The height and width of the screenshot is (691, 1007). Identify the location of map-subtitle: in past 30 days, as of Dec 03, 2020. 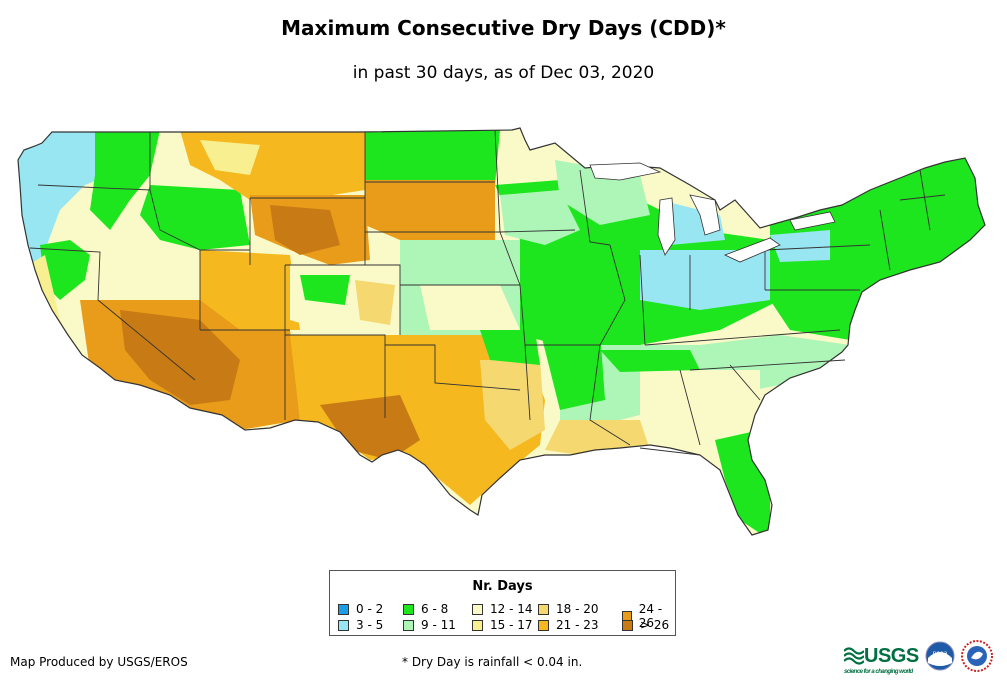
(503, 73).